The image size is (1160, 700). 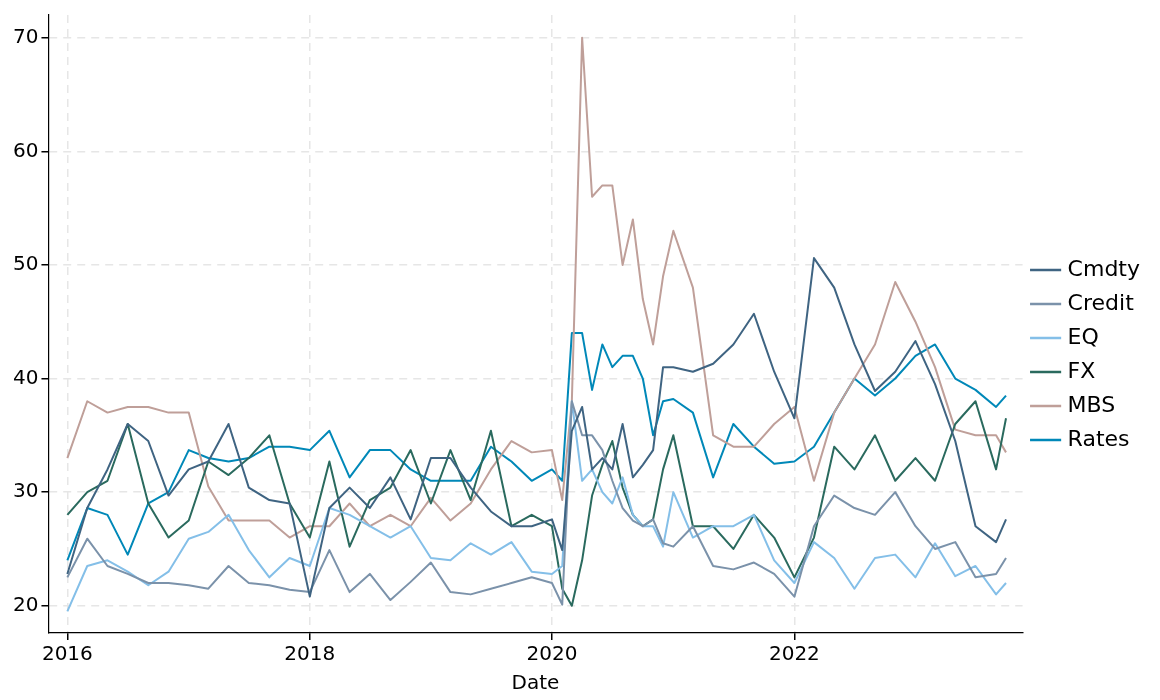 I want to click on y-tick-label: 50, so click(x=26, y=263).